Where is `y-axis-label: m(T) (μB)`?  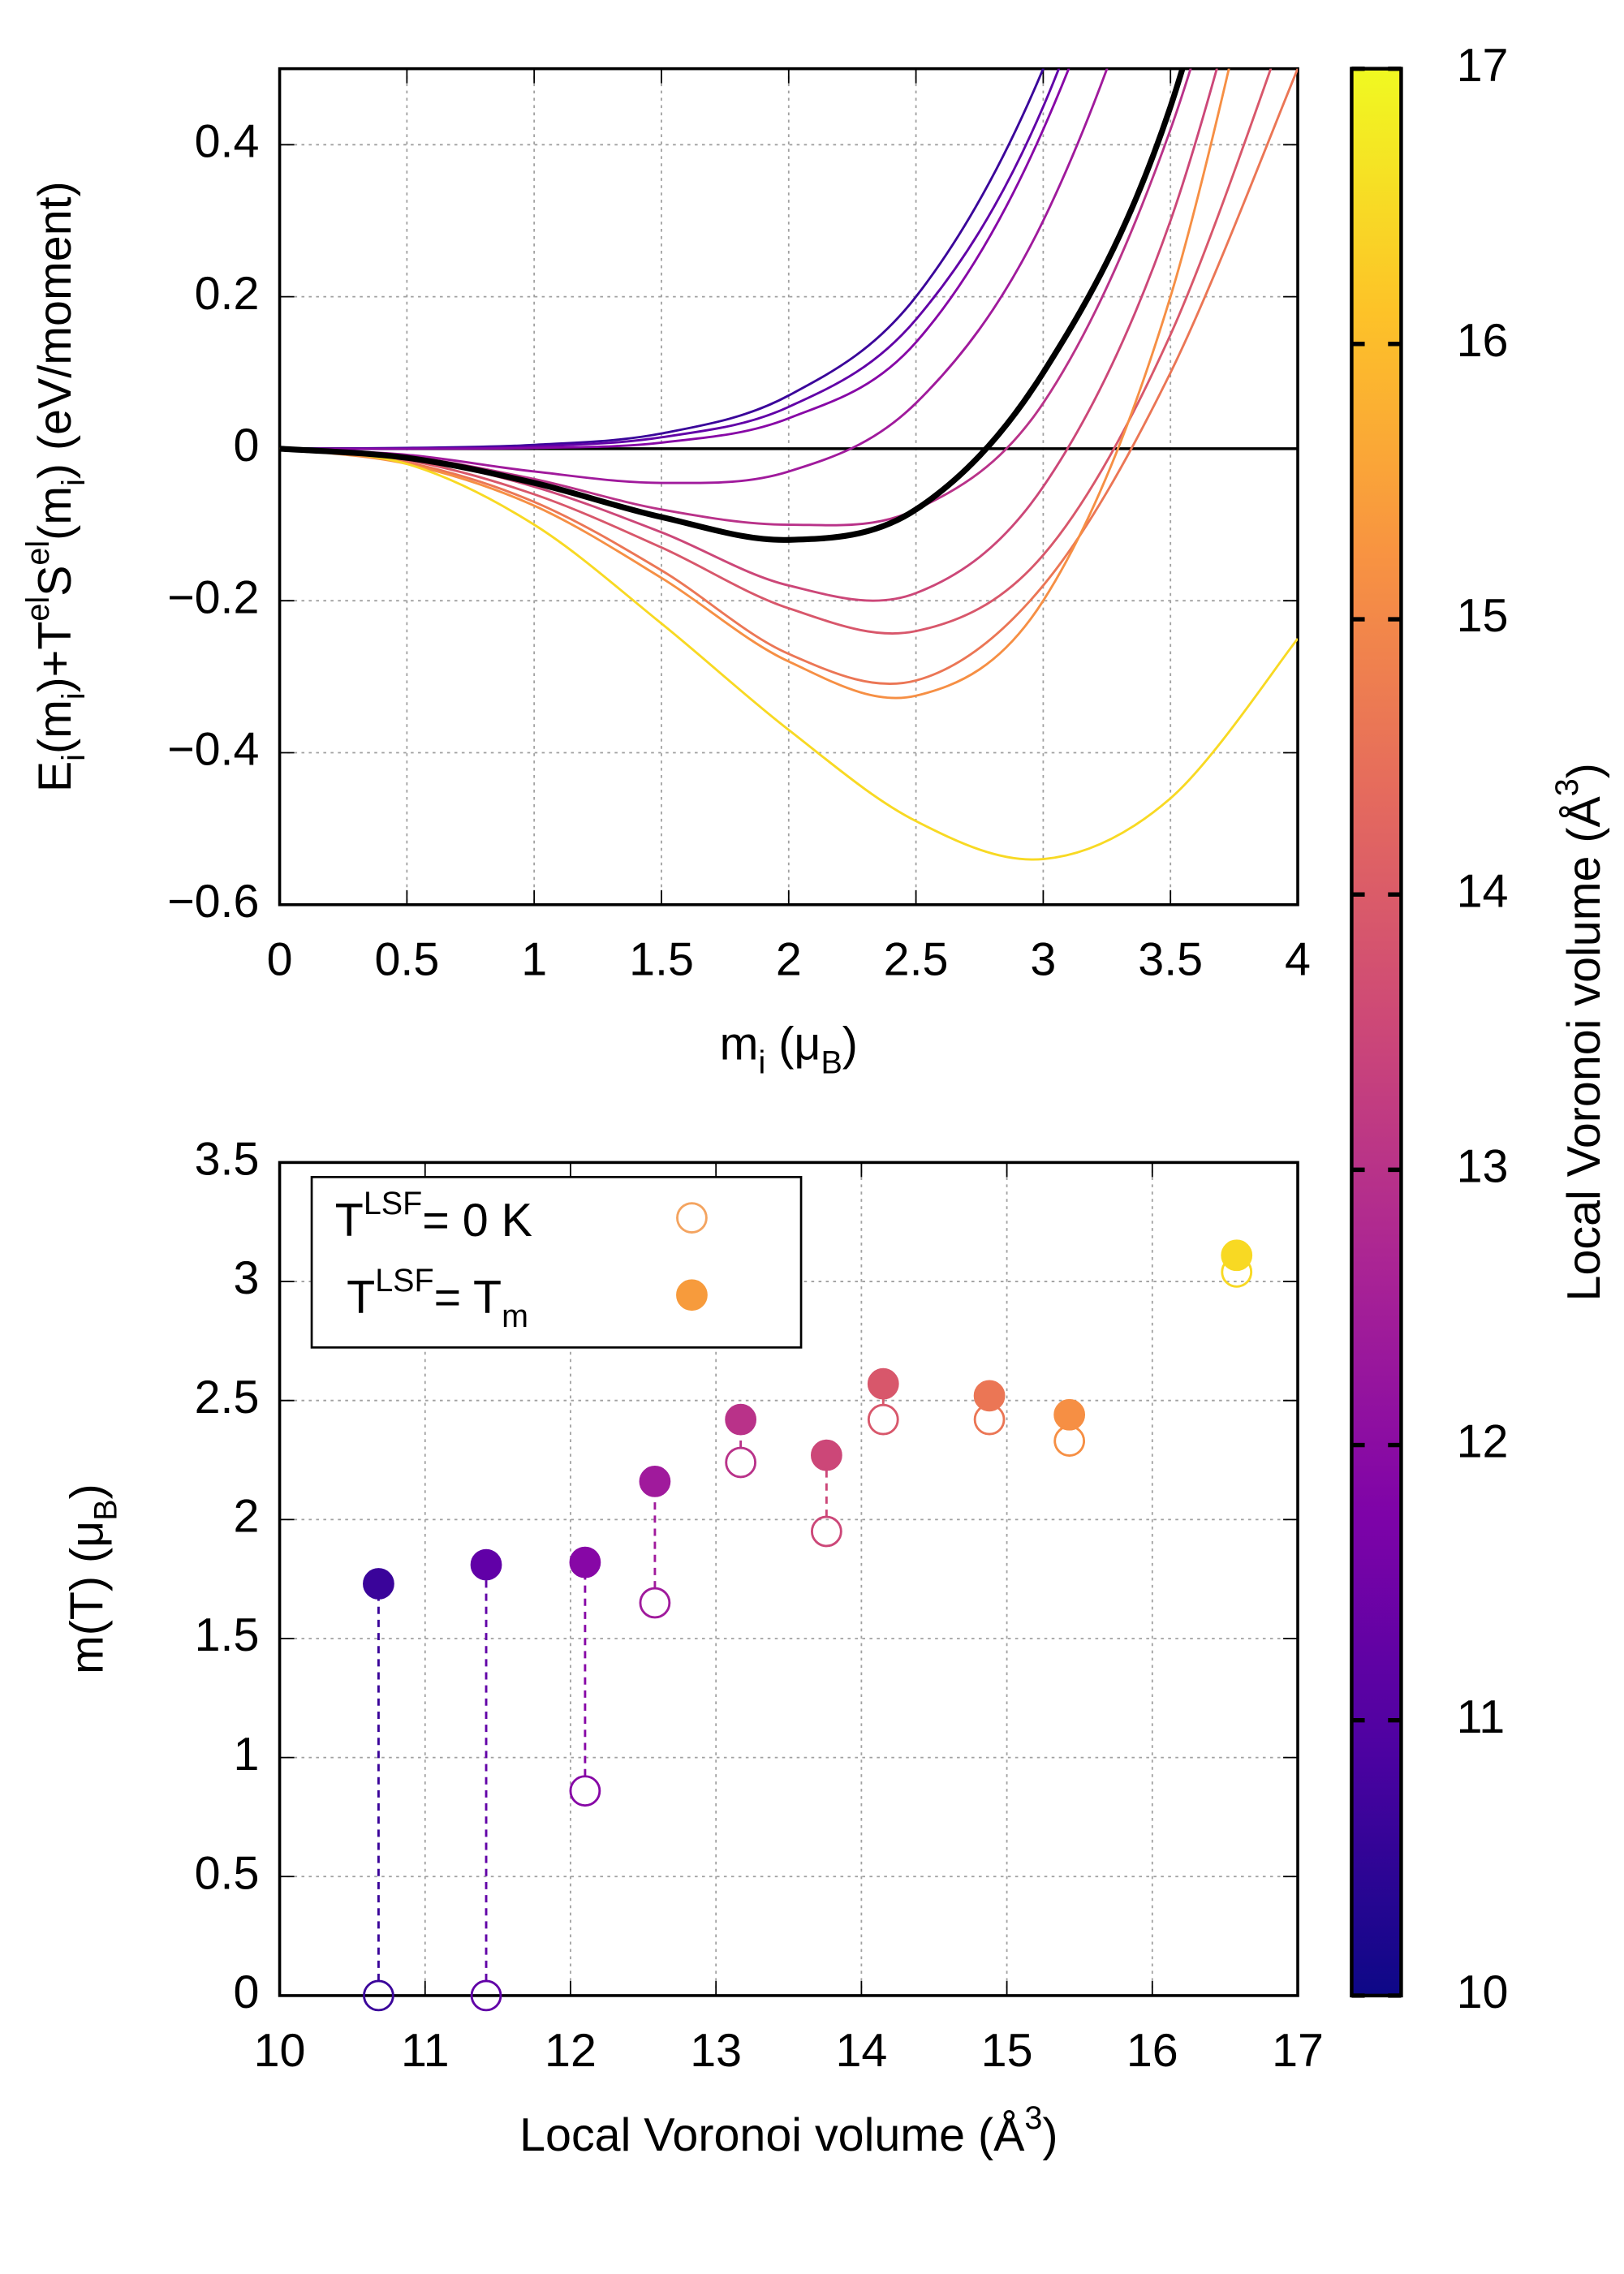 y-axis-label: m(T) (μB) is located at coordinates (92, 1579).